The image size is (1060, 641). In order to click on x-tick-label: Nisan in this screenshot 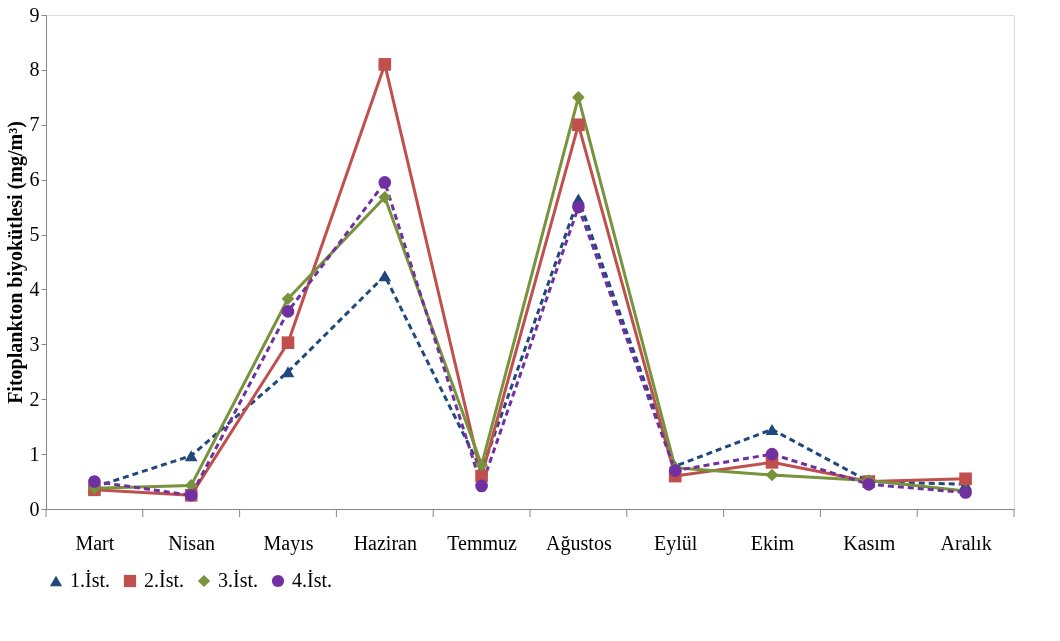, I will do `click(192, 542)`.